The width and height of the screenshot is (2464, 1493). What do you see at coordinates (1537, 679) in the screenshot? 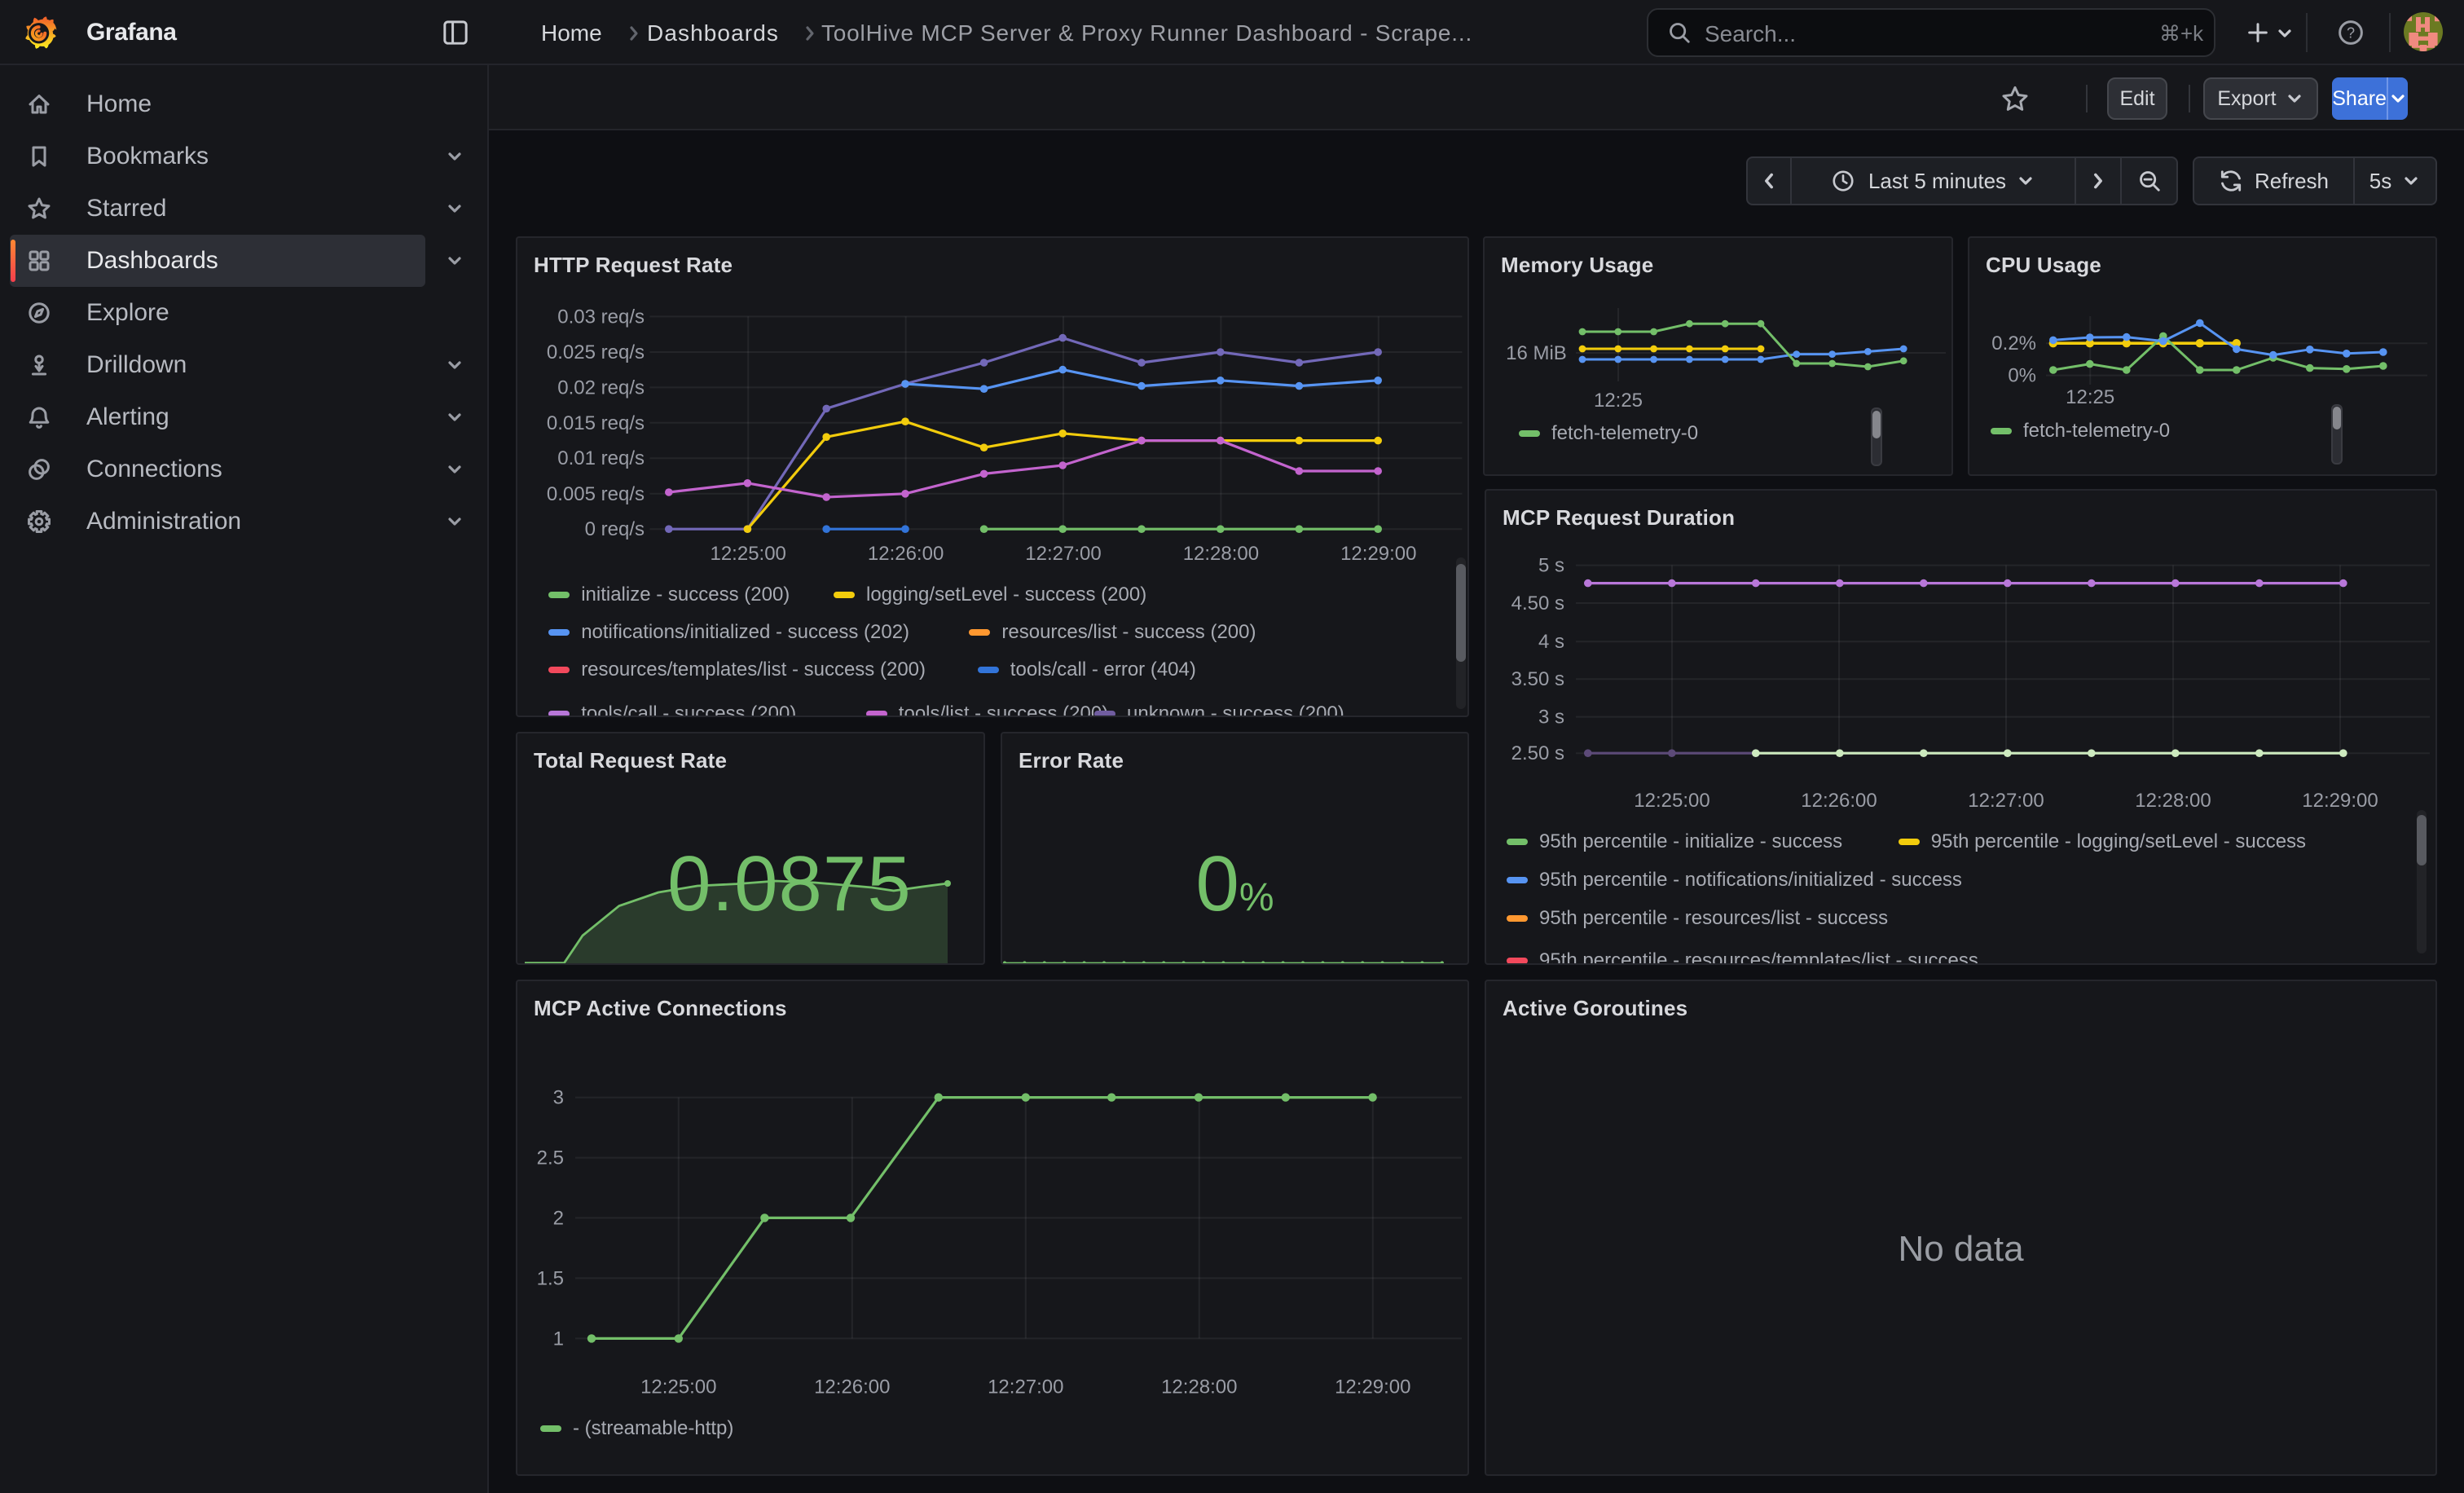
I see `svg-text: 3.50 s` at bounding box center [1537, 679].